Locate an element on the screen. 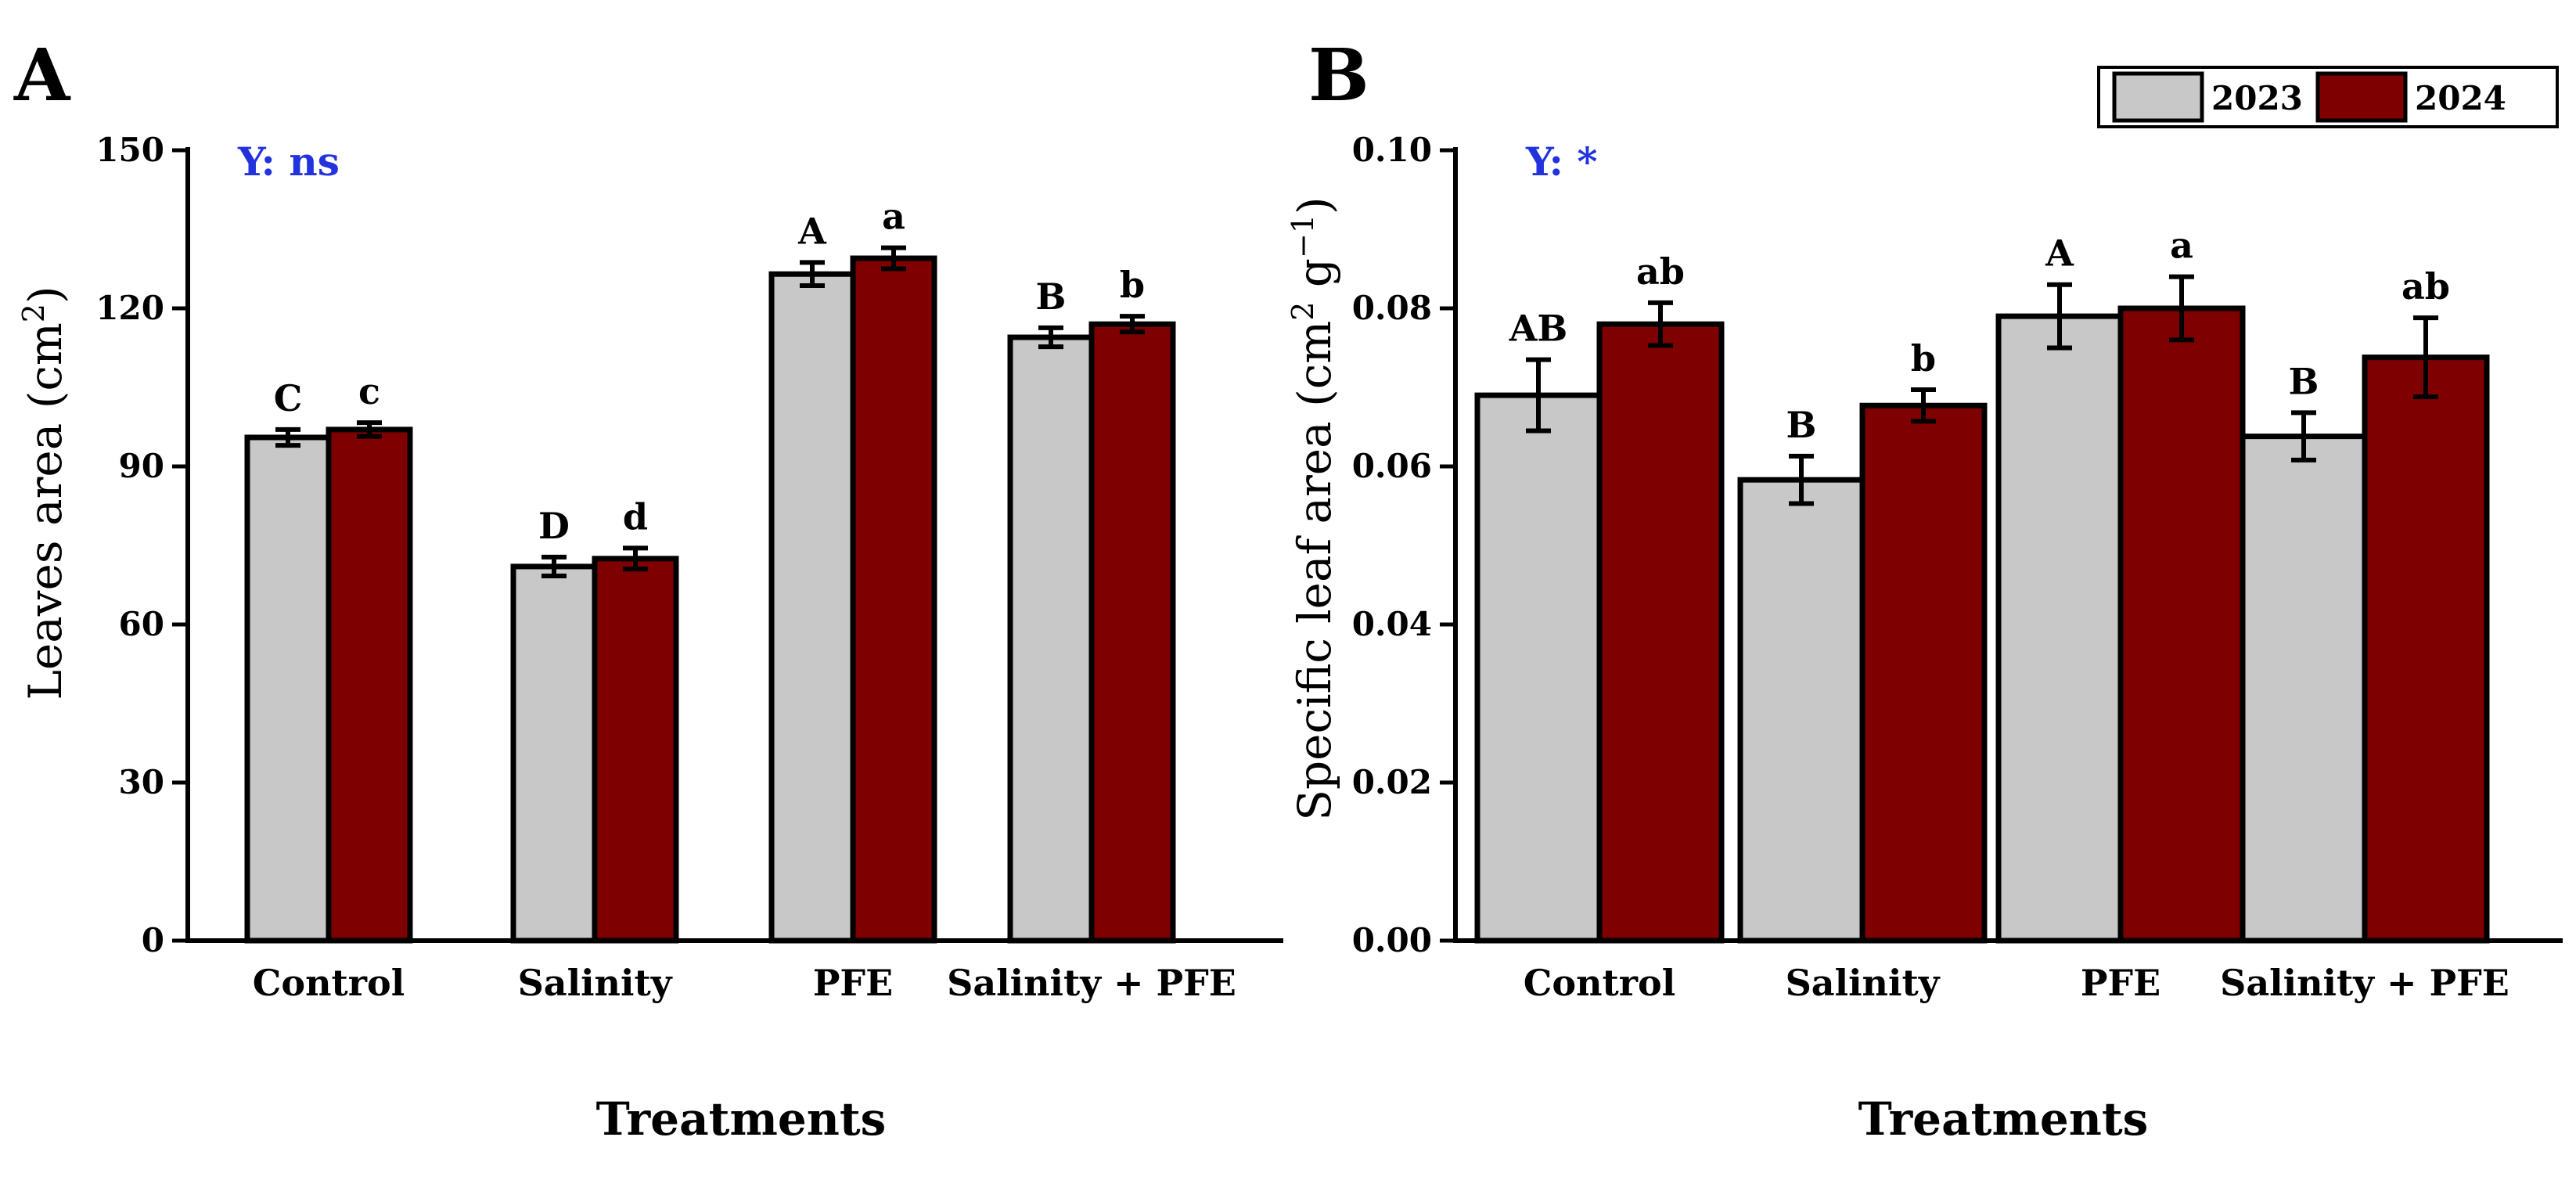  panel-b-significance-letter: AB is located at coordinates (1539, 329).